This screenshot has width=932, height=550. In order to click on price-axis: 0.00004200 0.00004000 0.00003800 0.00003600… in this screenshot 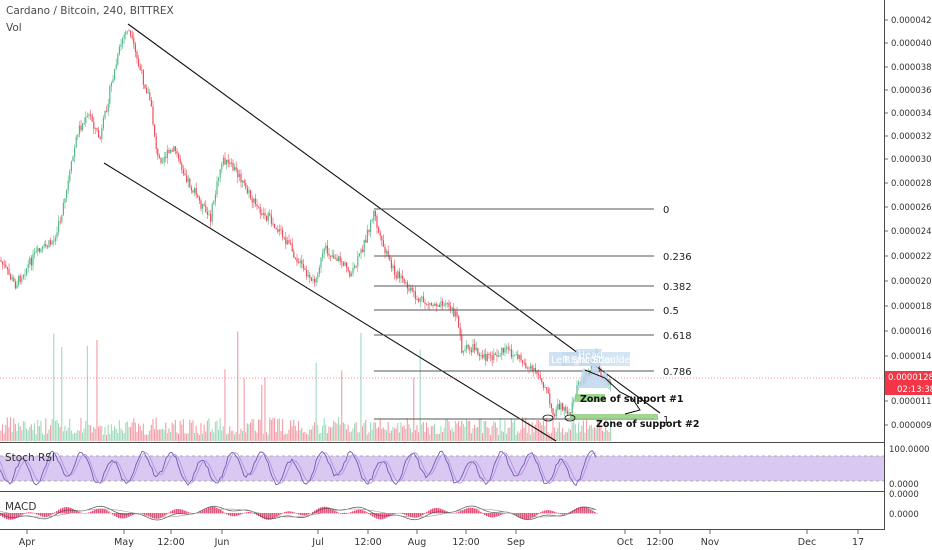, I will do `click(908, 223)`.